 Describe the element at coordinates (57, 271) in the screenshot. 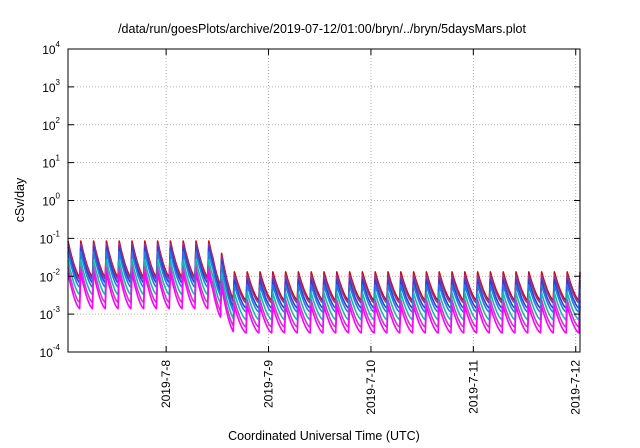

I see `y-tick-exponent: -2` at that location.